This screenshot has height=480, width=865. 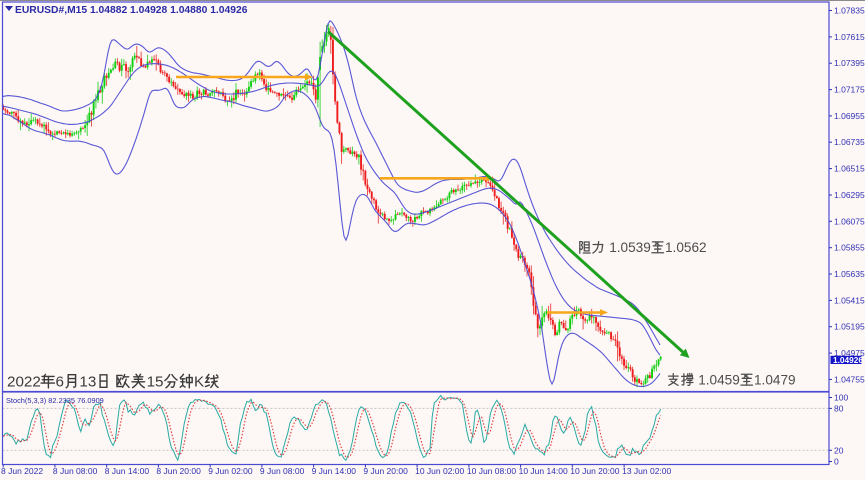 I want to click on svg-text: 1.05195, so click(x=849, y=327).